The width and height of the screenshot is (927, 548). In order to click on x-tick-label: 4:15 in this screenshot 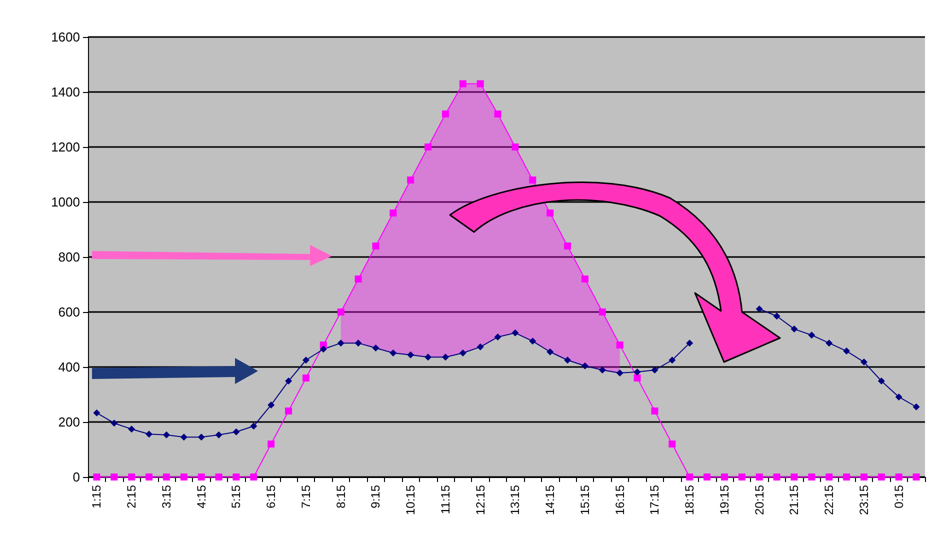, I will do `click(201, 496)`.